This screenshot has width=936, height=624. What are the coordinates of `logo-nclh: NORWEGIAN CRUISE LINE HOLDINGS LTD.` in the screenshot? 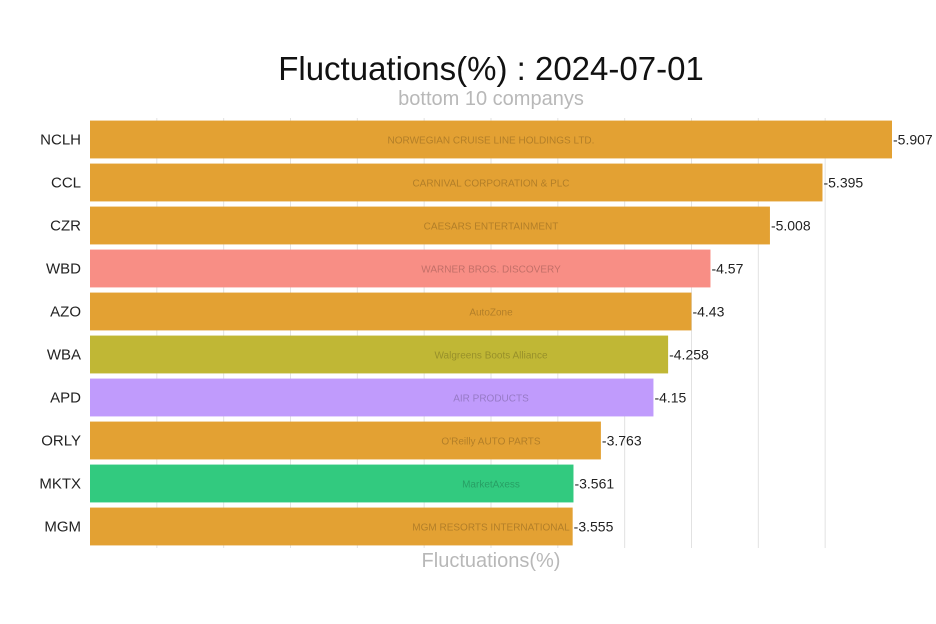 It's located at (491, 141).